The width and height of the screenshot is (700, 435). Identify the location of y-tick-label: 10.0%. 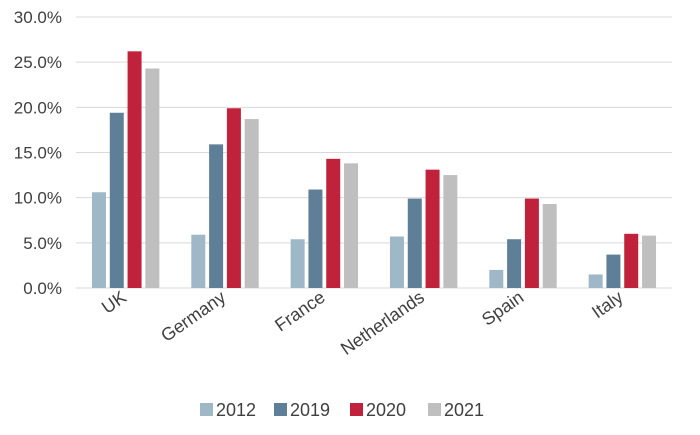
(38, 198).